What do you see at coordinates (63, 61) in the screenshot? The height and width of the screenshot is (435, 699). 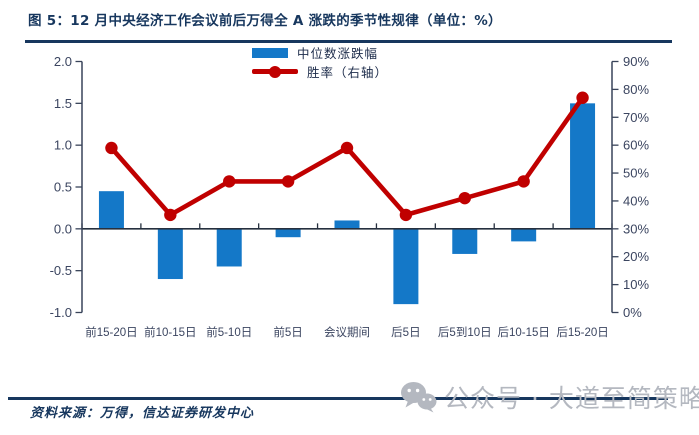 I see `left-axis-tick-label: 2.0` at bounding box center [63, 61].